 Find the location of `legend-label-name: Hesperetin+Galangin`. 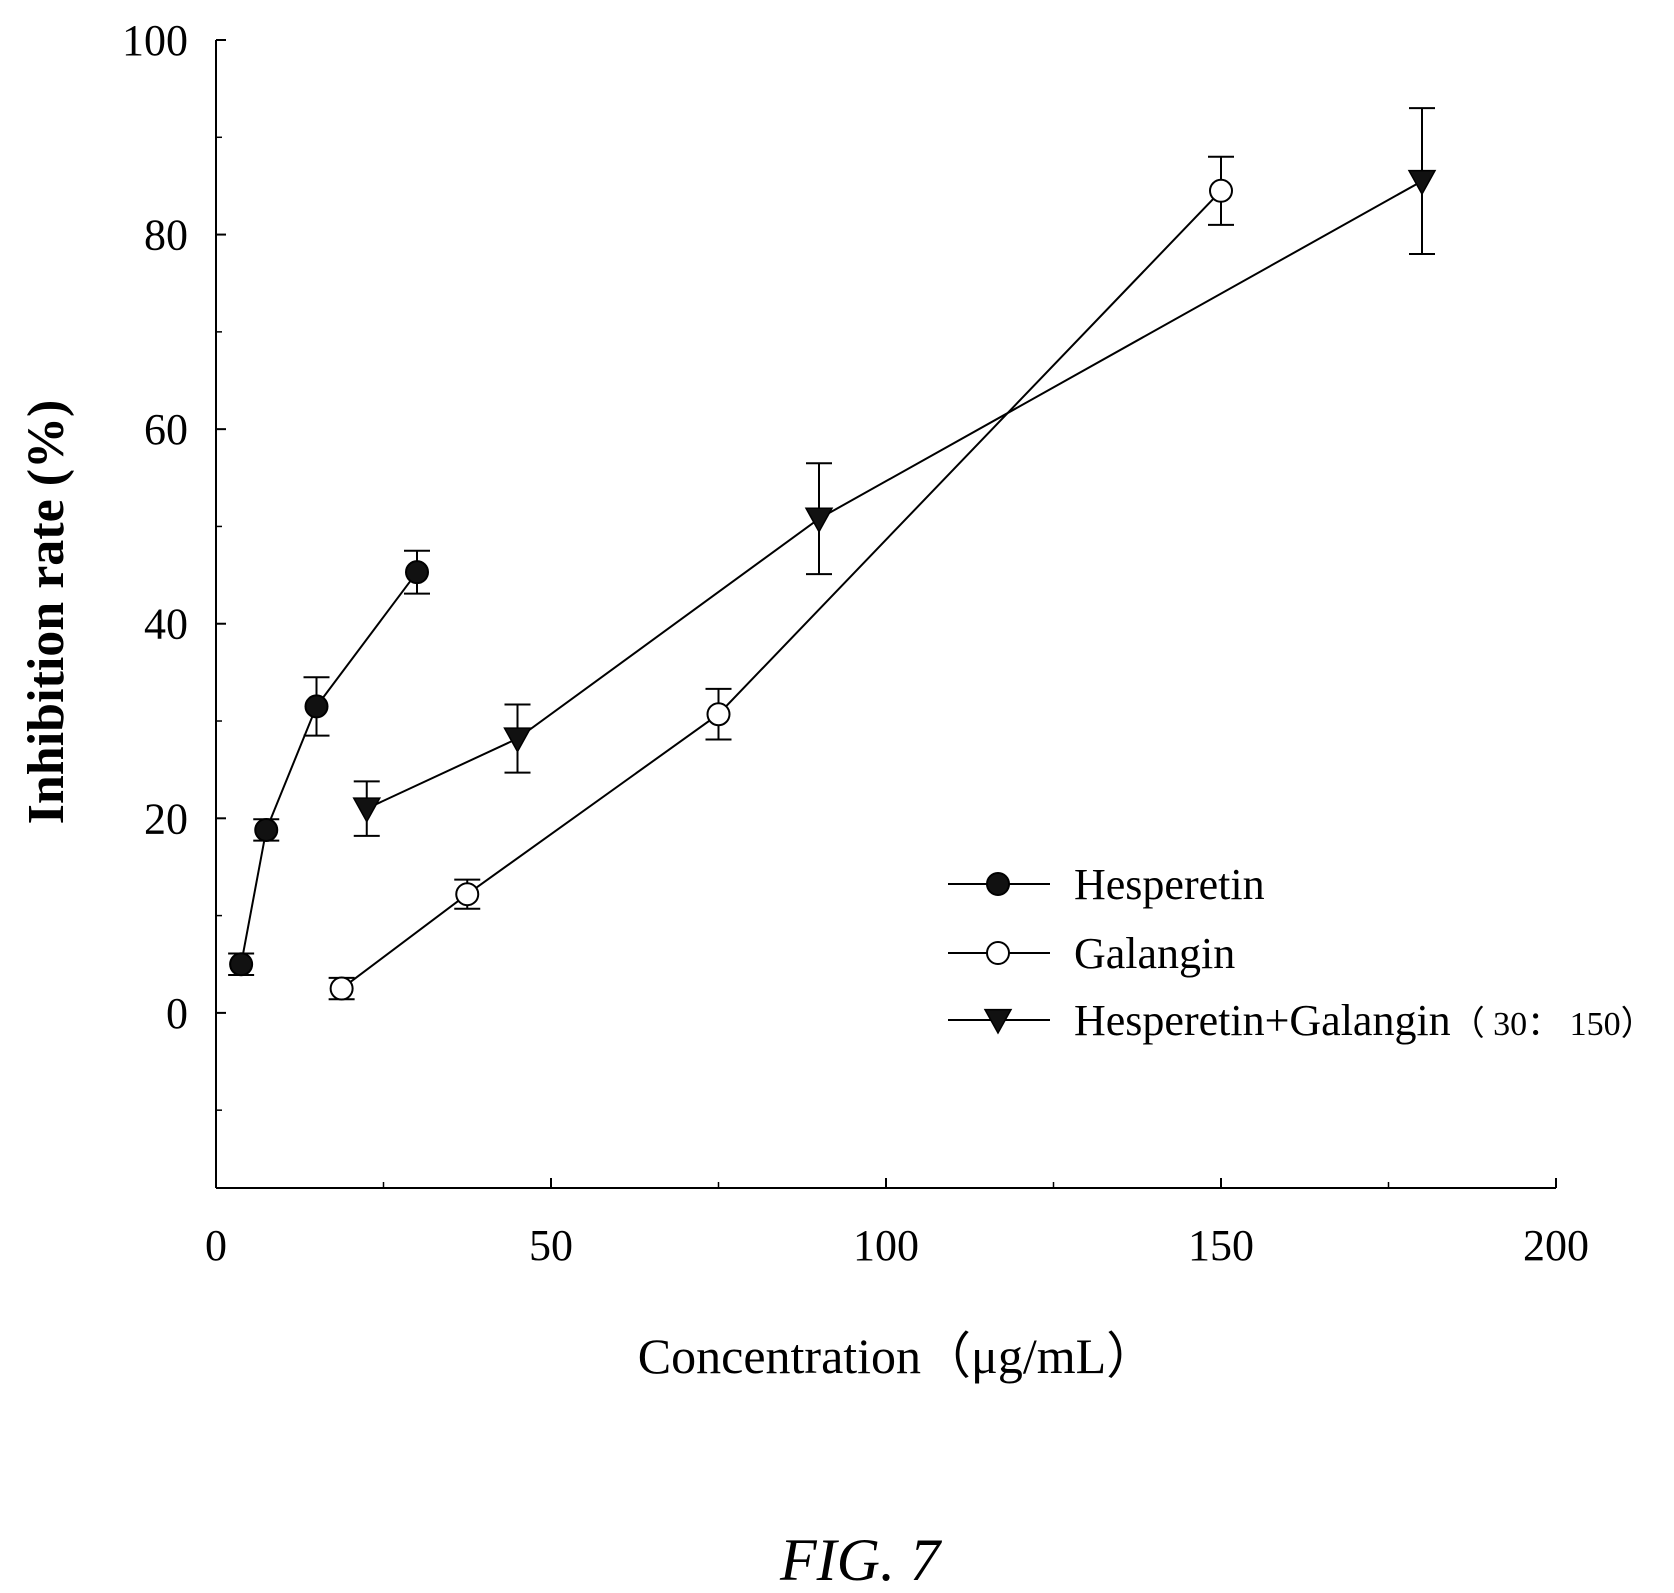

legend-label-name: Hesperetin+Galangin is located at coordinates (1262, 1020).